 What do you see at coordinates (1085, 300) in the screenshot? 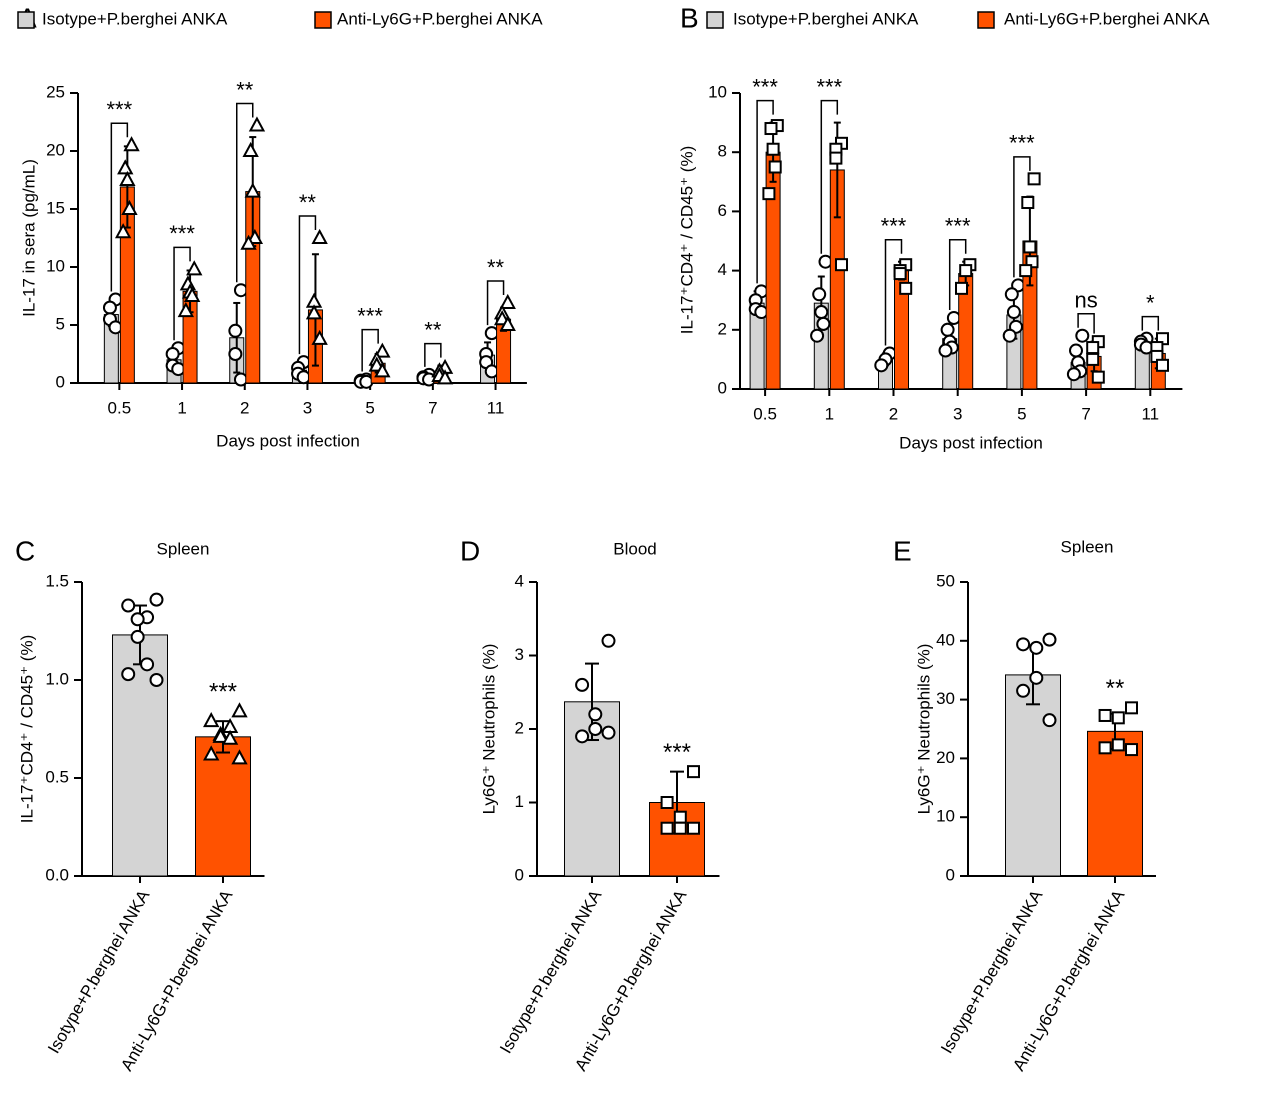
I see `significance-label: ns` at bounding box center [1085, 300].